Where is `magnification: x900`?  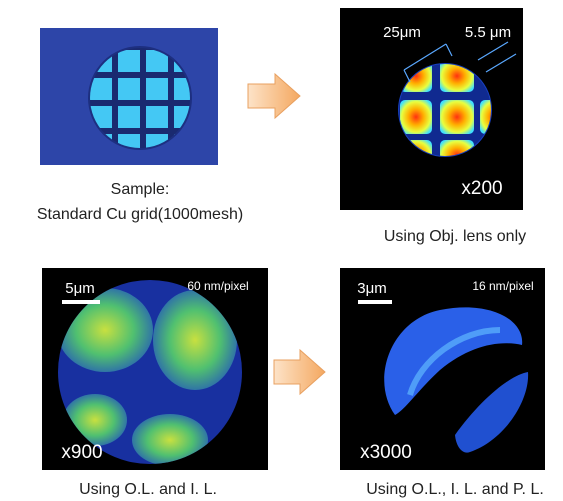 magnification: x900 is located at coordinates (81, 452).